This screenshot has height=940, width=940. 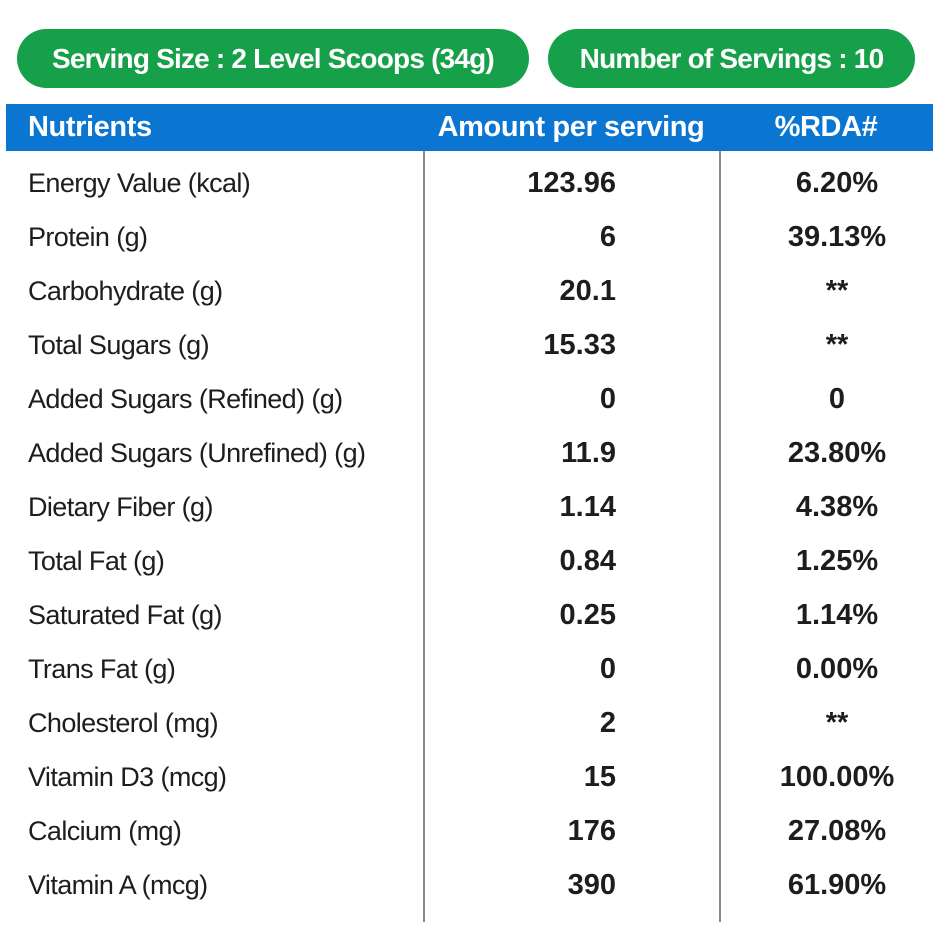 What do you see at coordinates (127, 776) in the screenshot?
I see `nutrient-label: Vitamin D3 (mcg)` at bounding box center [127, 776].